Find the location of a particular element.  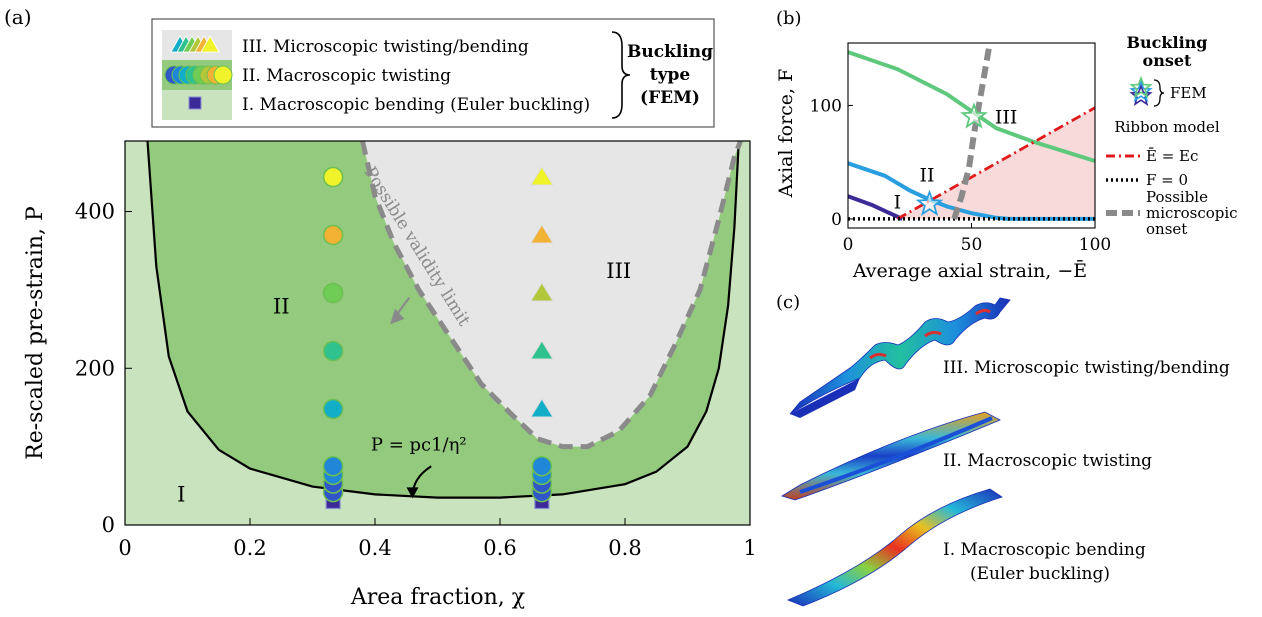

label-macro-bending: I. Macroscopic bending is located at coordinates (1044, 550).